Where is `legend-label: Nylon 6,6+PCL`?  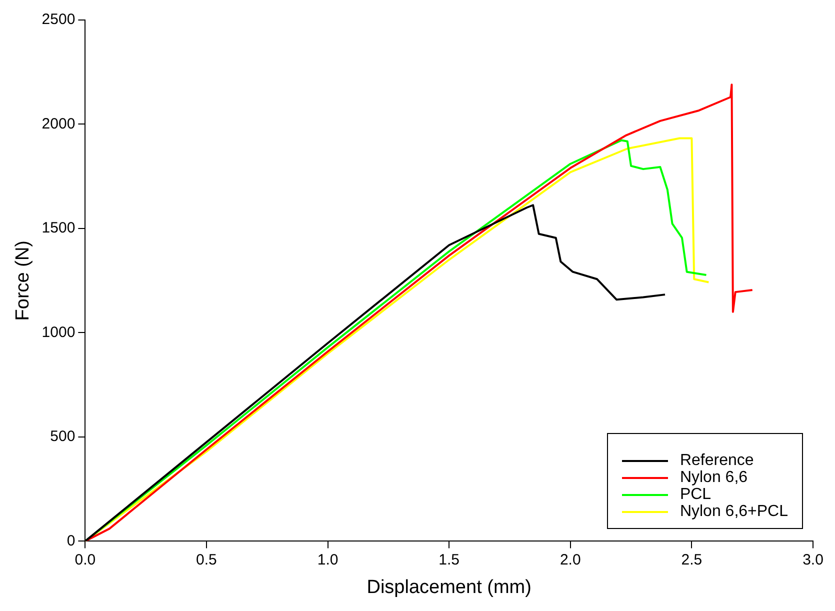 legend-label: Nylon 6,6+PCL is located at coordinates (734, 511).